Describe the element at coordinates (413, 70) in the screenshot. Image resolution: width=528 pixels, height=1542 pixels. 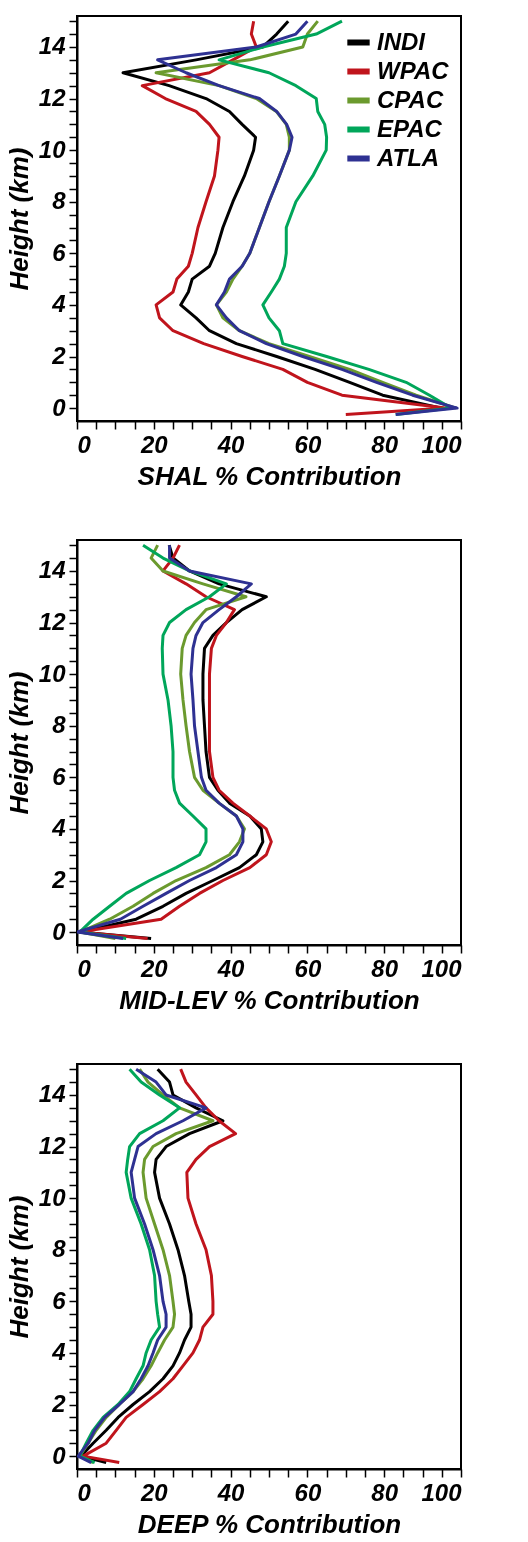
I see `legend-label: WPAC` at that location.